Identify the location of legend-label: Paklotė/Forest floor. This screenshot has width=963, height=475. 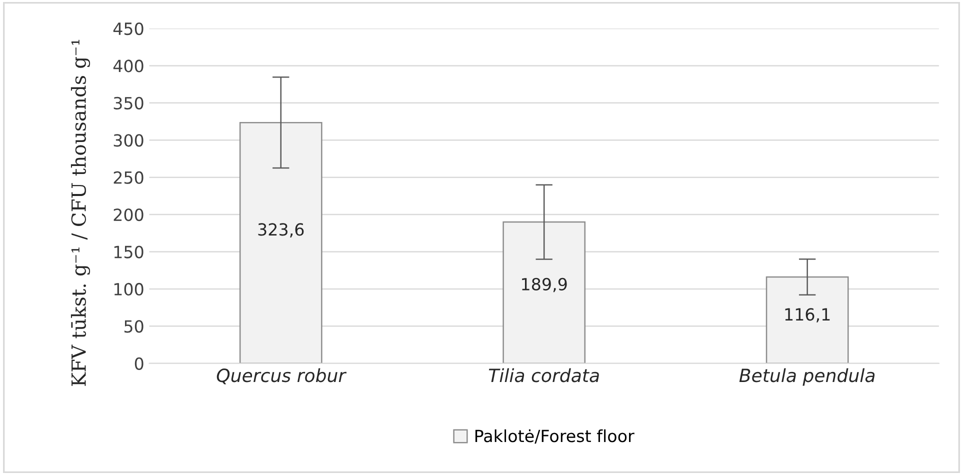
(554, 436).